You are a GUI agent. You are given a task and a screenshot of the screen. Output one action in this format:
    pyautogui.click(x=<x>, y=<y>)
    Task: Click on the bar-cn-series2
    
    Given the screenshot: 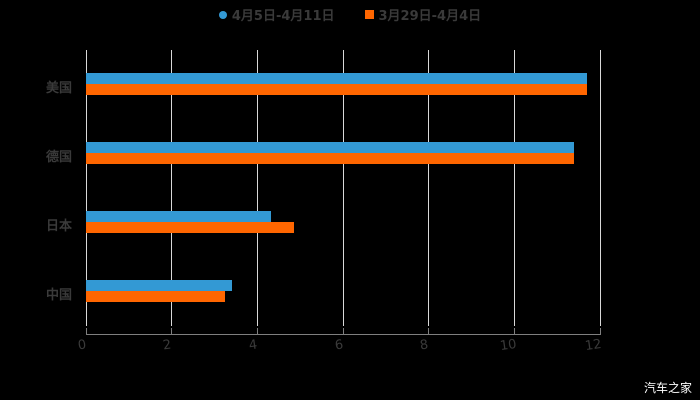 What is the action you would take?
    pyautogui.click(x=155, y=296)
    